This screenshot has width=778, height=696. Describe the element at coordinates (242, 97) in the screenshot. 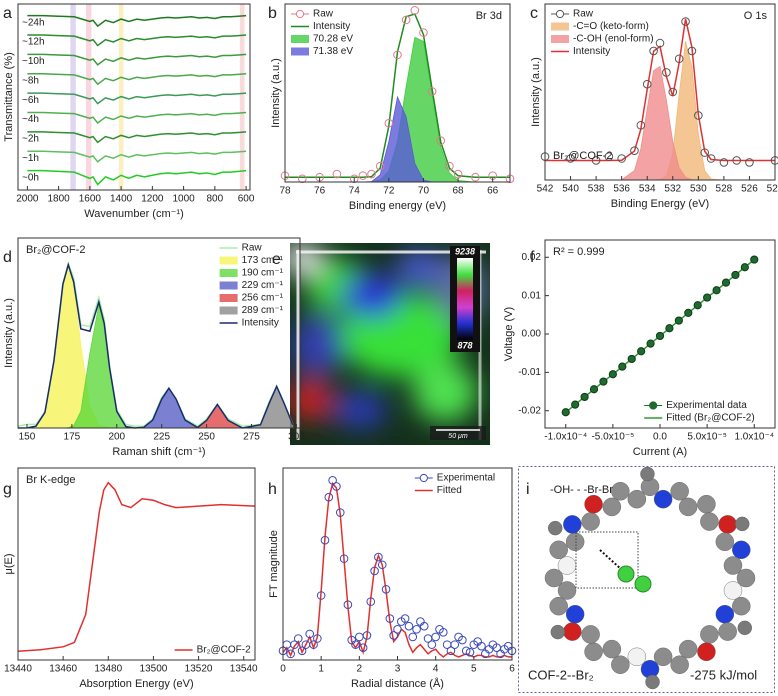

I see `highlight-band` at that location.